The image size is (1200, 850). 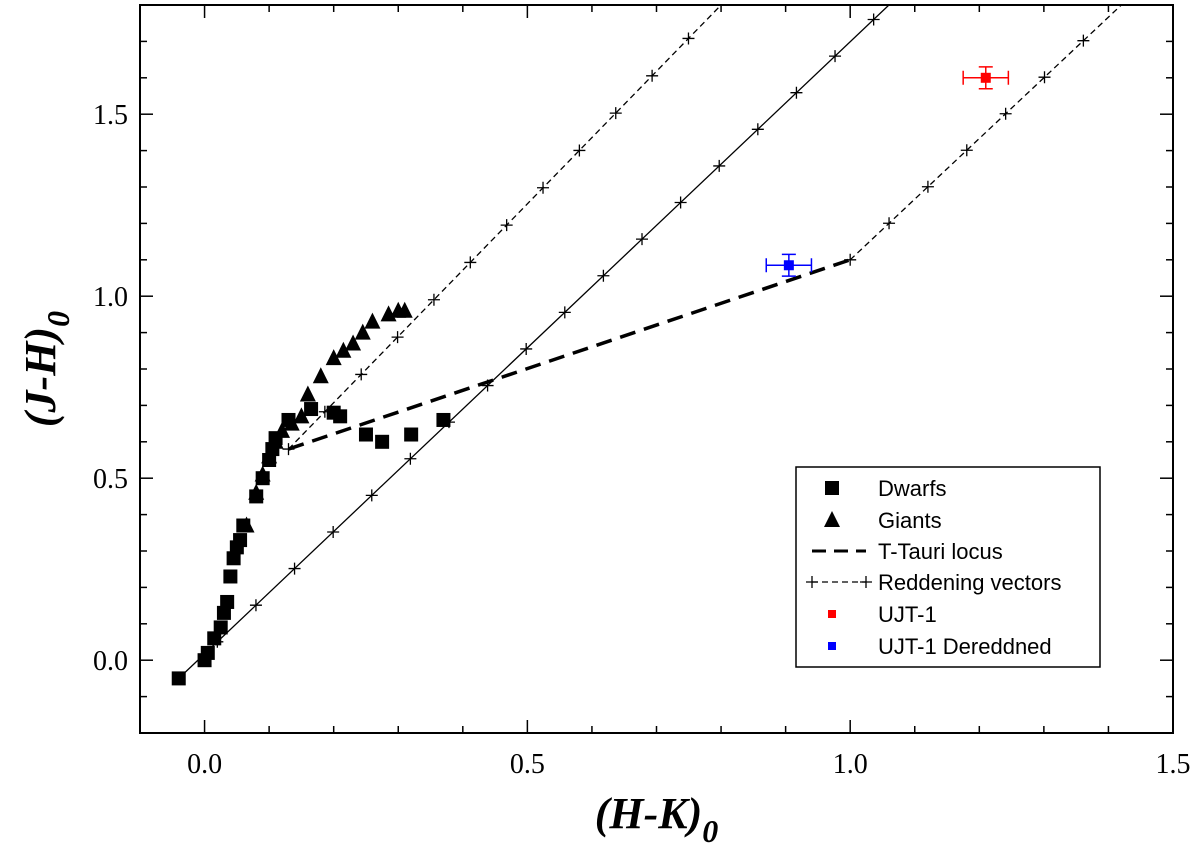 I want to click on t-tauri-locus-line, so click(x=569, y=354).